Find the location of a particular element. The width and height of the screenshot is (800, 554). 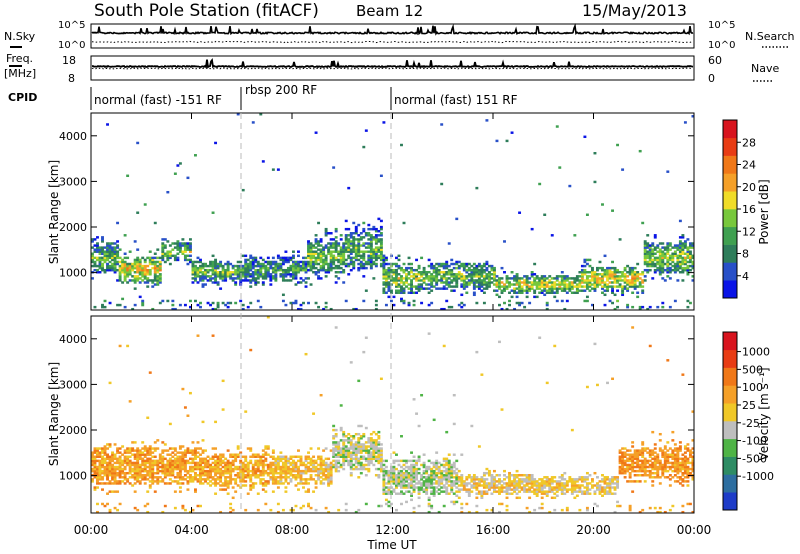

freq-tick-top: 18 is located at coordinates (69, 60).